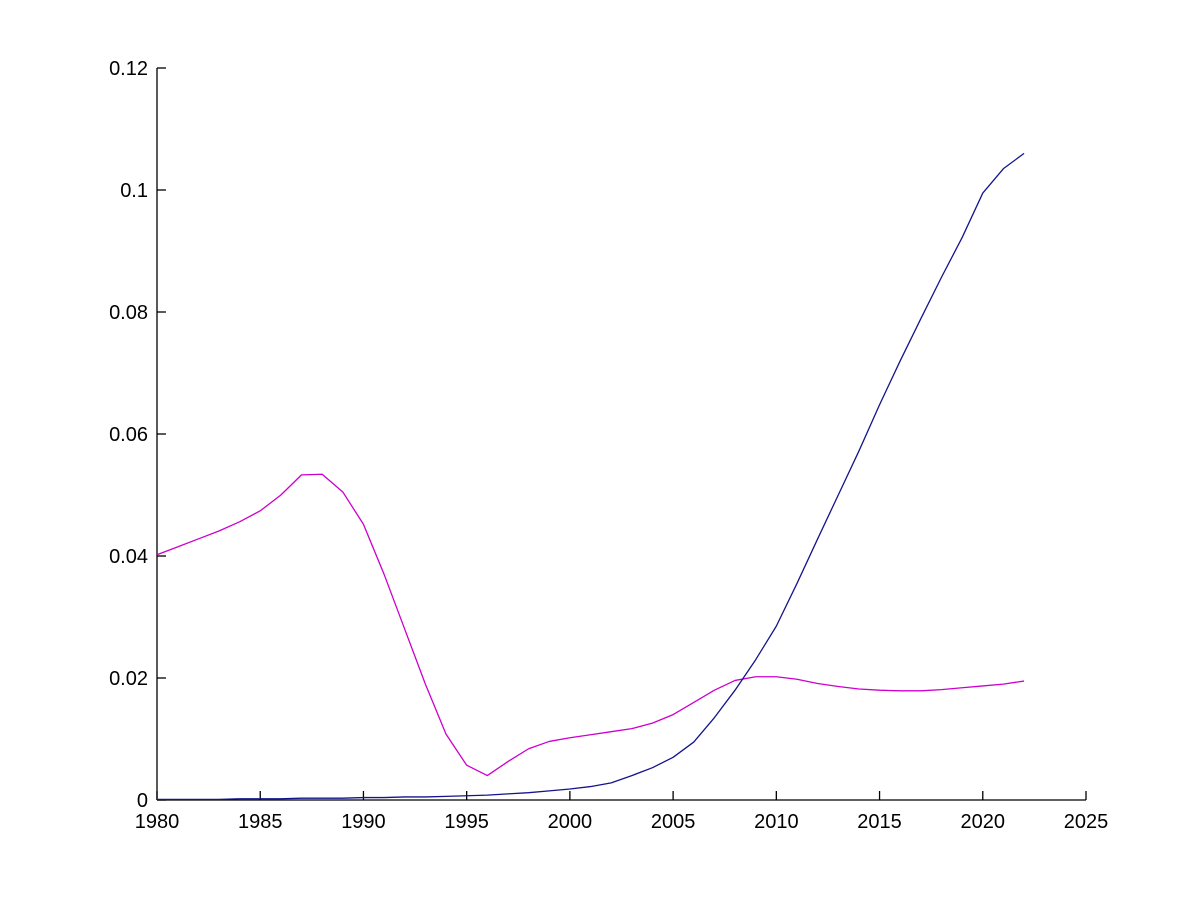 This screenshot has height=900, width=1200. Describe the element at coordinates (983, 822) in the screenshot. I see `x-tick-label: 2020` at that location.